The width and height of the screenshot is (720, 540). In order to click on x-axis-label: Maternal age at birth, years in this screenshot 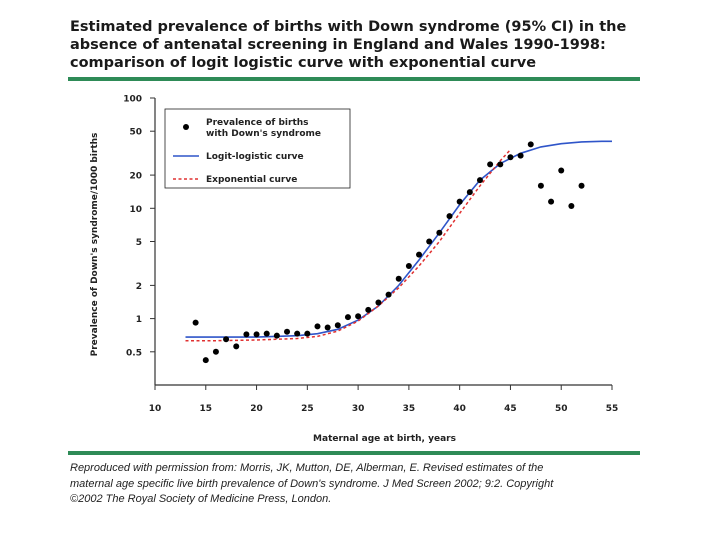, I will do `click(384, 439)`.